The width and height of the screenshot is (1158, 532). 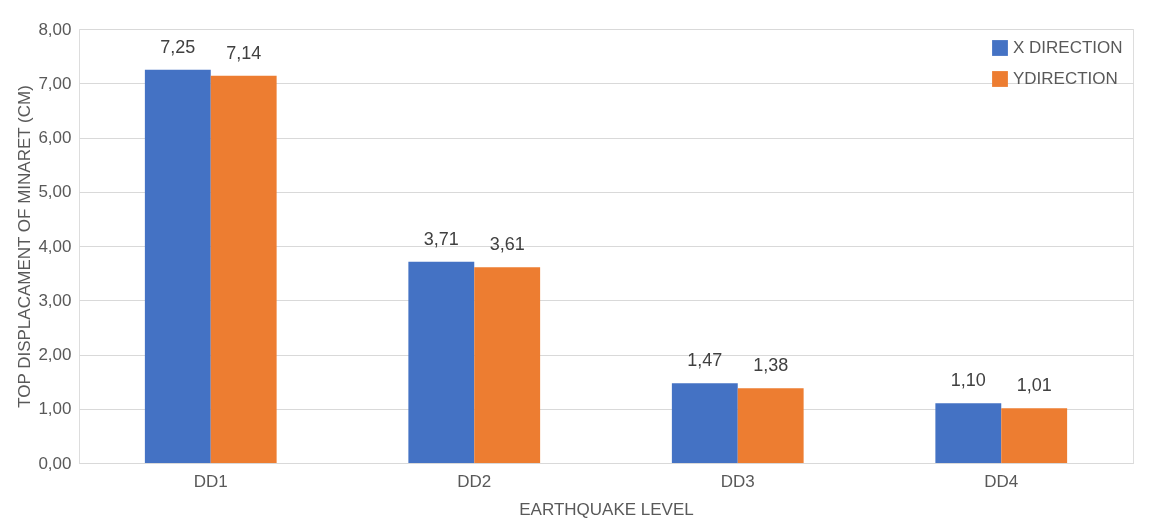 What do you see at coordinates (55, 137) in the screenshot?
I see `y-tick-label: 6,00` at bounding box center [55, 137].